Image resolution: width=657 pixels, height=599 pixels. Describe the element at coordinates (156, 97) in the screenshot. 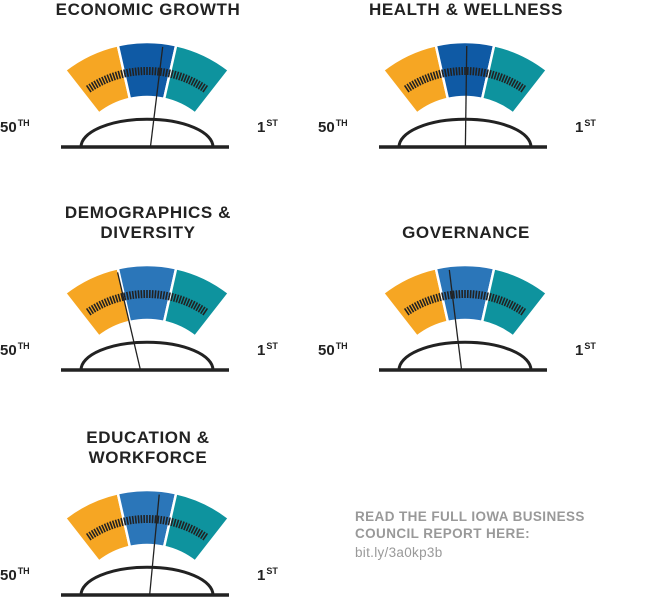

I see `gauge-needle` at that location.